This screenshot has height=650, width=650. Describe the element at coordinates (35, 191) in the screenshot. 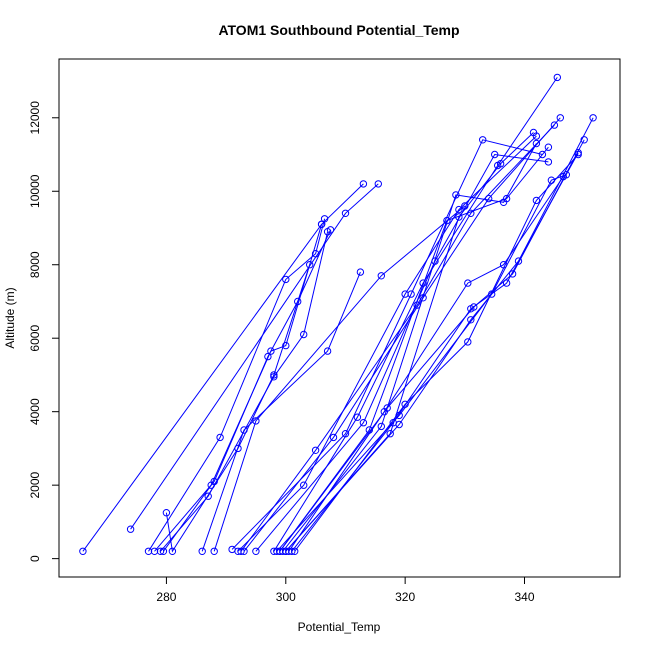

I see `y-tick-label: 10000` at that location.